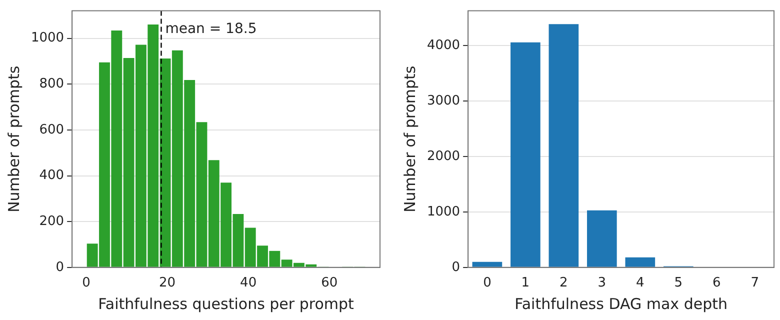 This screenshot has width=780, height=320. I want to click on x-tick-label: 2, so click(564, 283).